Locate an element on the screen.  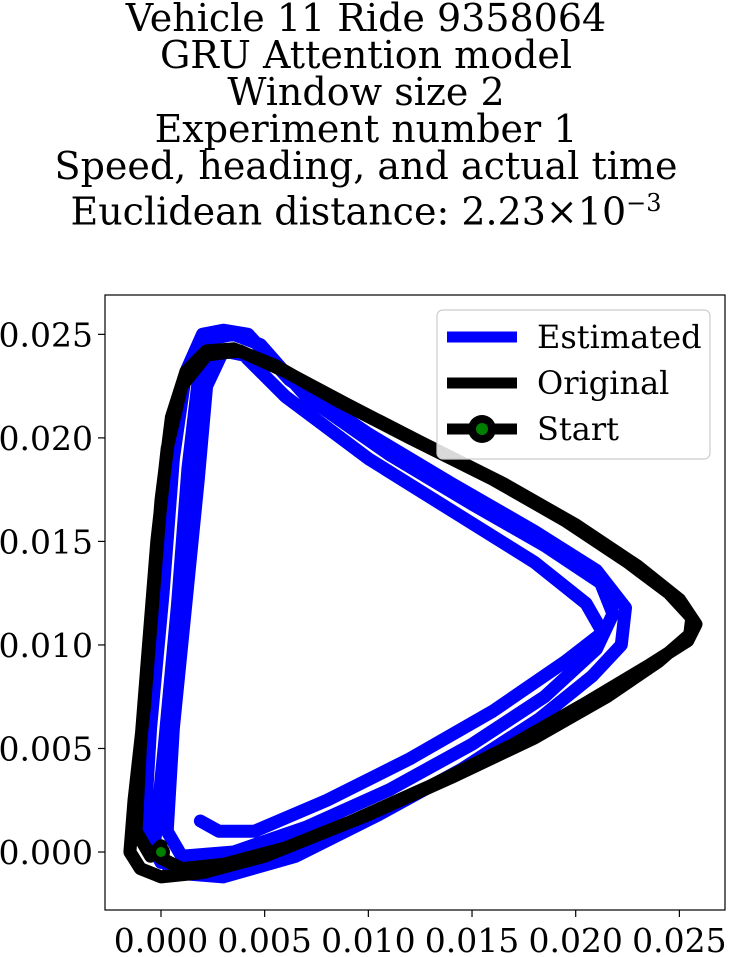
x-tick-label: 0.025 is located at coordinates (679, 939).